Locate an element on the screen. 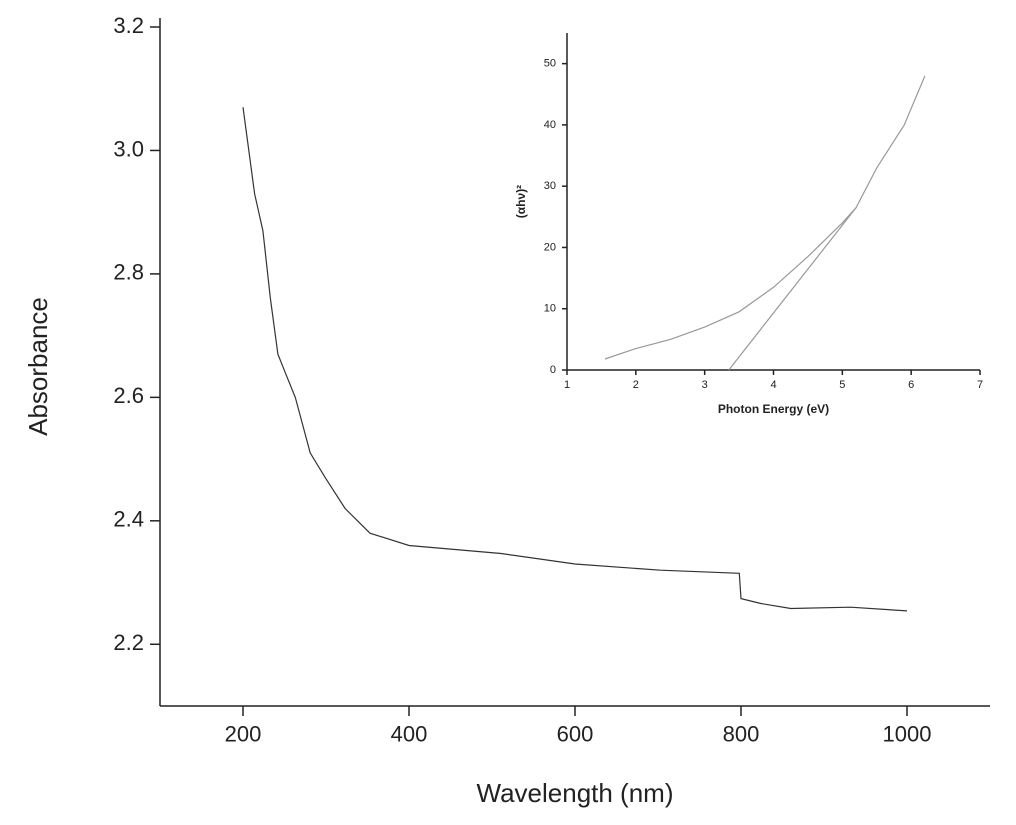 Image resolution: width=1016 pixels, height=825 pixels. y-tick-label: 20 is located at coordinates (550, 247).